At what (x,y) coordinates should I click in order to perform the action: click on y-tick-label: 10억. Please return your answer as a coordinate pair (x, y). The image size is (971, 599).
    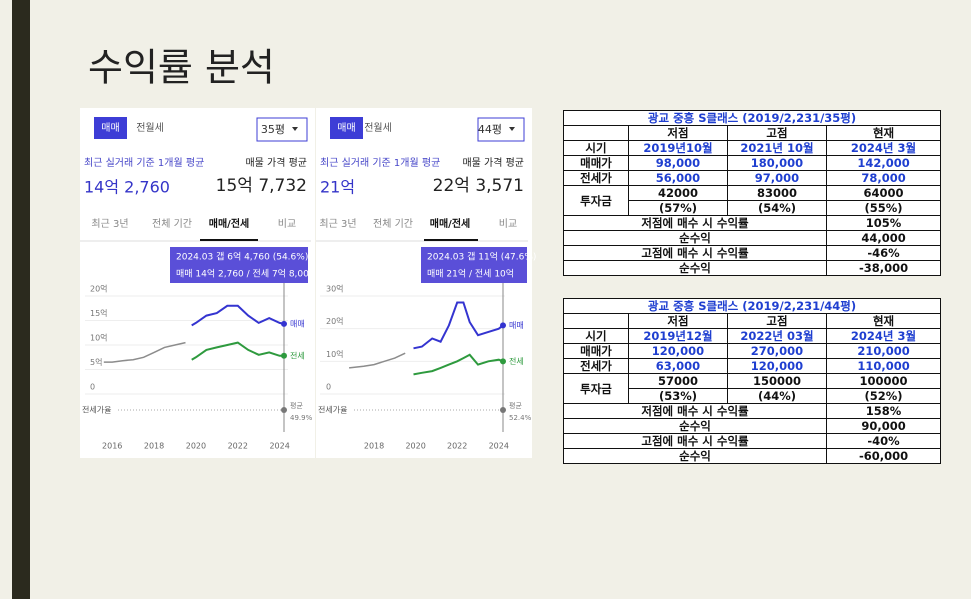
    Looking at the image, I should click on (335, 354).